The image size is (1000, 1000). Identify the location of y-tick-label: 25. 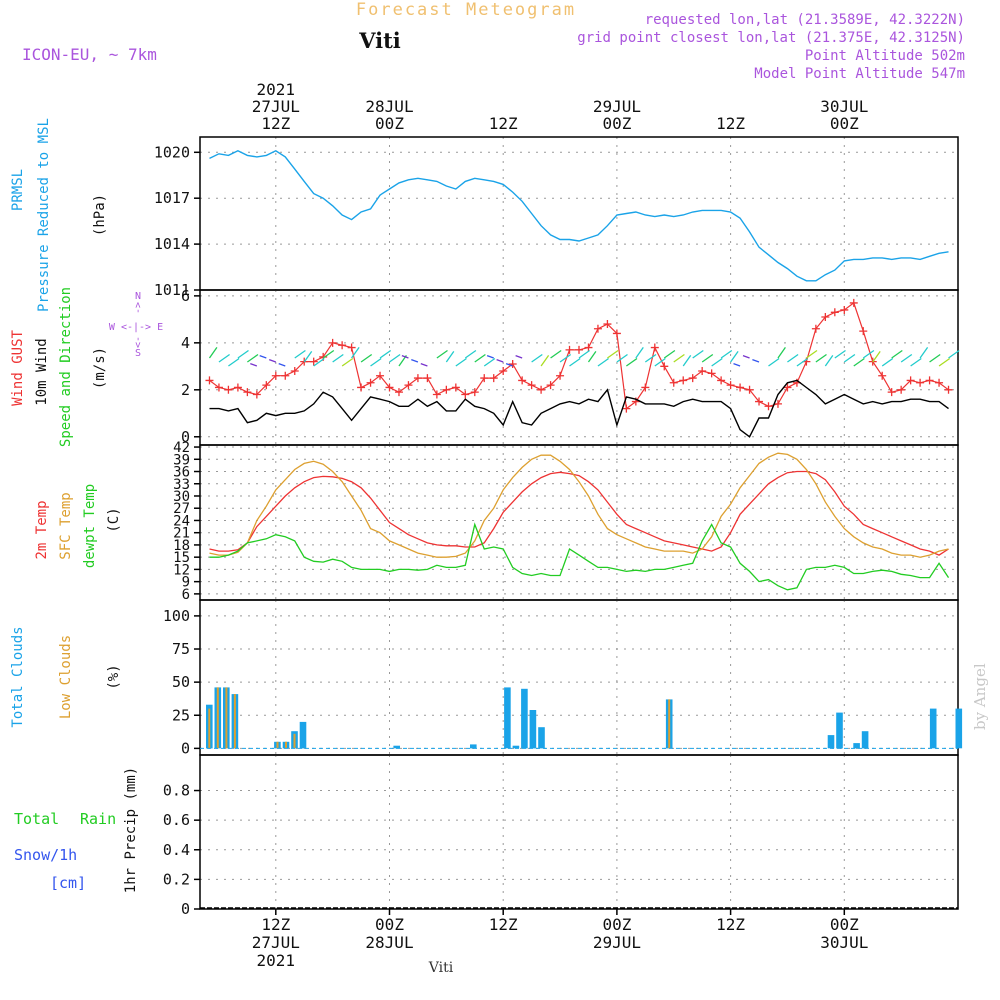
(181, 715).